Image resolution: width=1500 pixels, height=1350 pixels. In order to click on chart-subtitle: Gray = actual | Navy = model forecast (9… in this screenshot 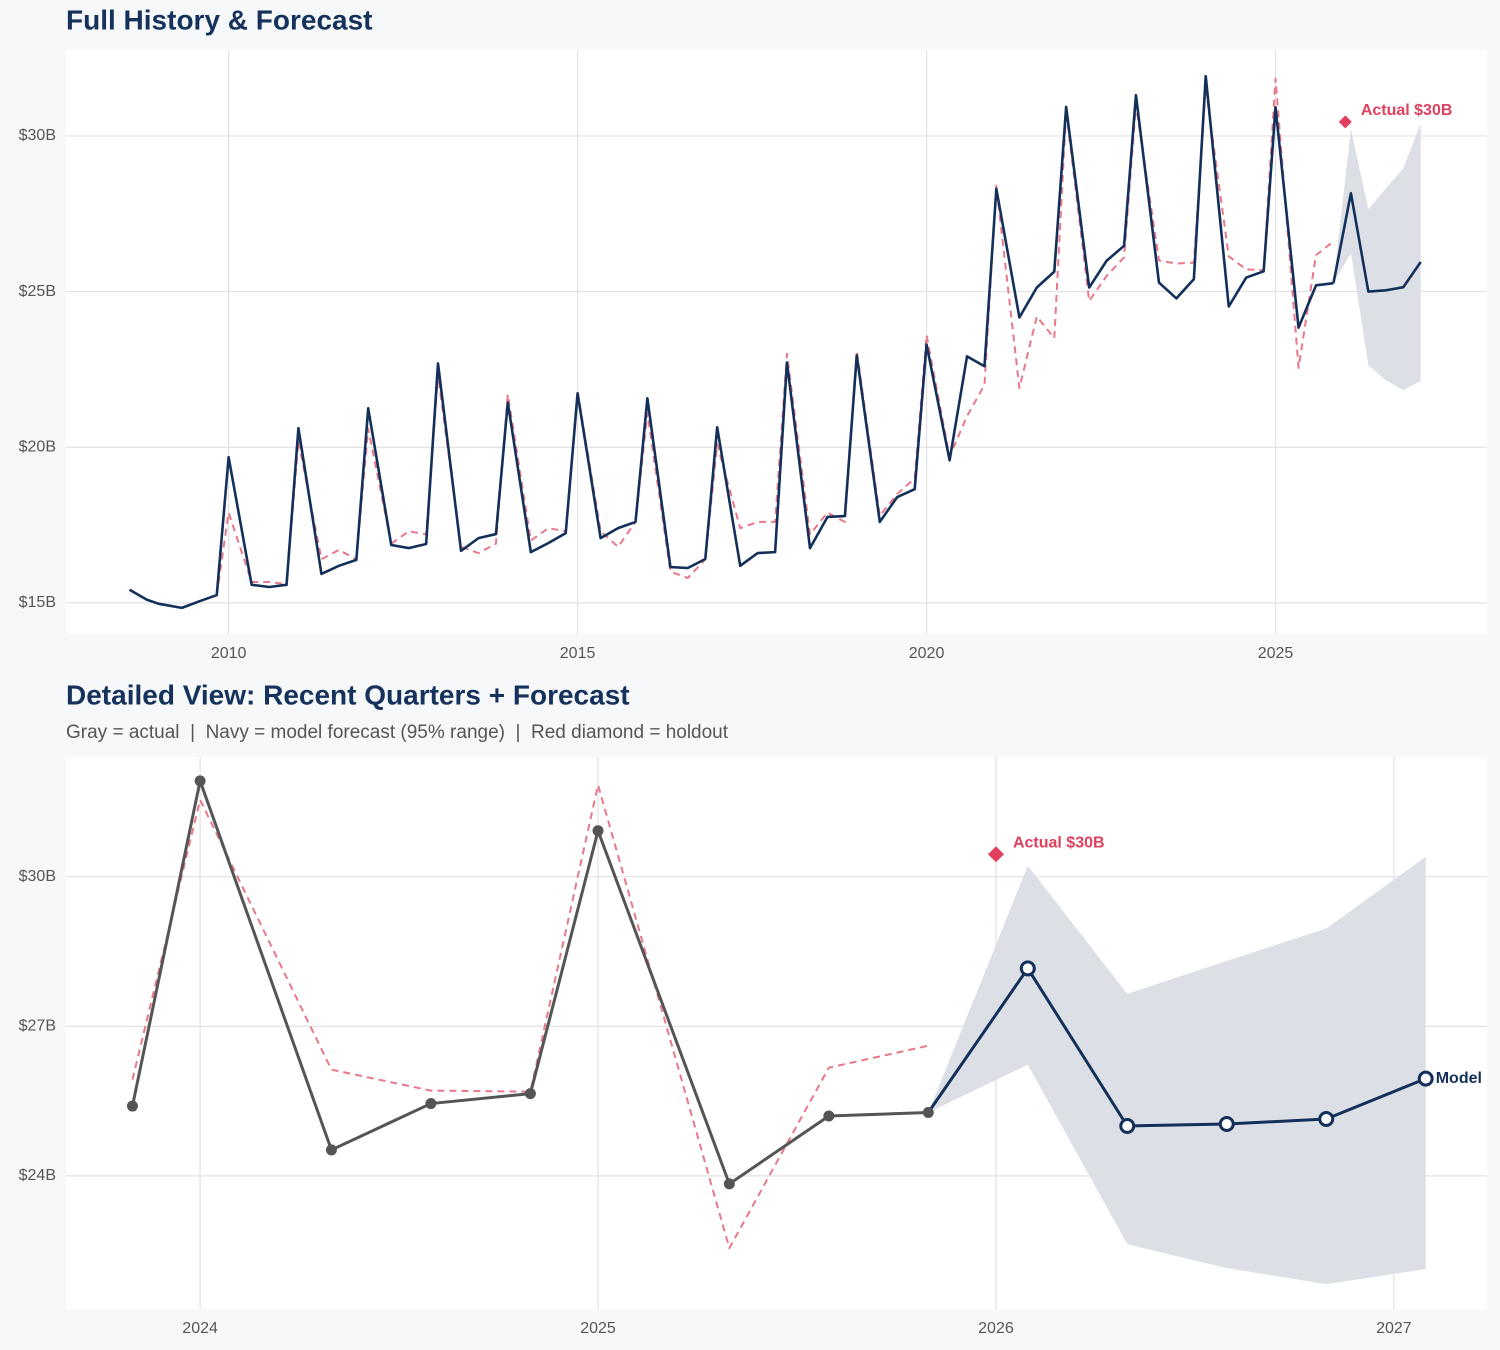, I will do `click(397, 732)`.